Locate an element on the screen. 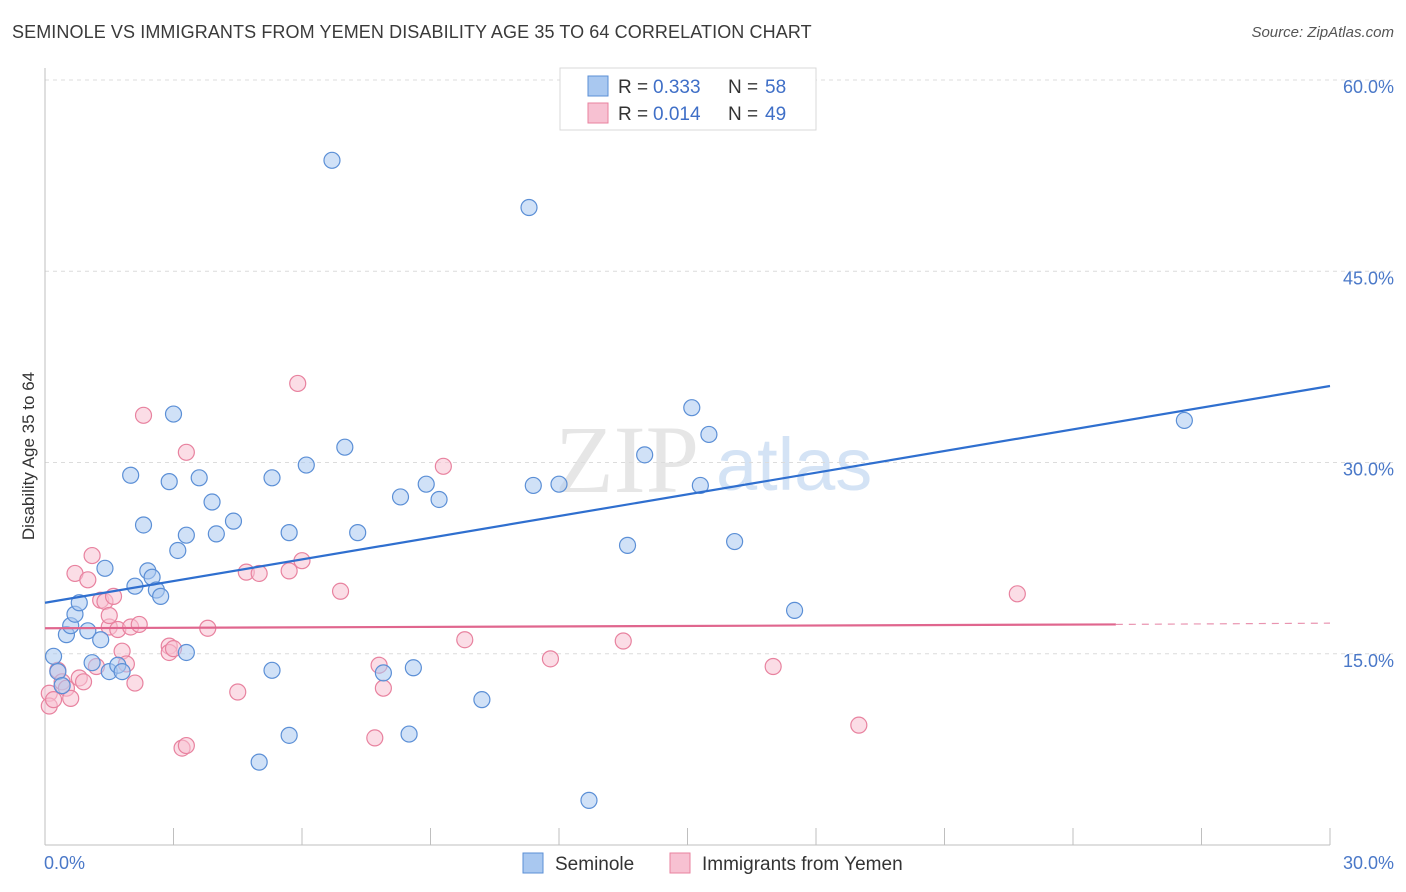 The height and width of the screenshot is (892, 1406). trend-line-yemen-extension is located at coordinates (1223, 624).